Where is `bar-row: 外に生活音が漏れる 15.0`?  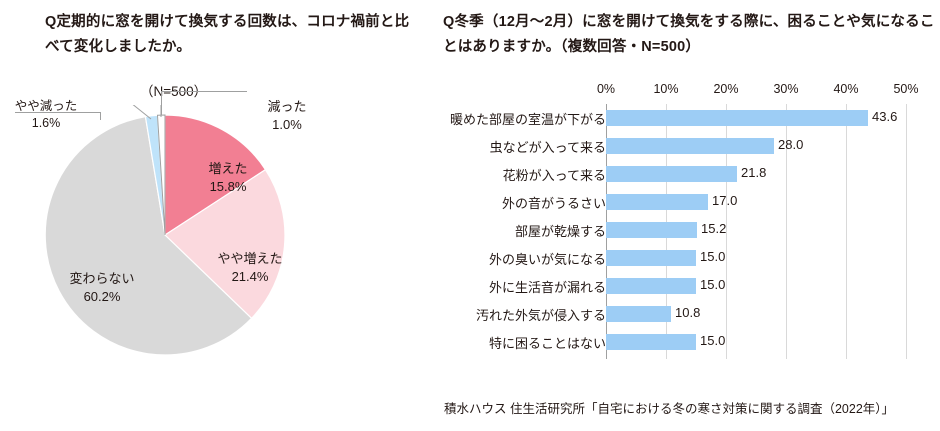 bar-row: 外に生活音が漏れる 15.0 is located at coordinates (685, 287).